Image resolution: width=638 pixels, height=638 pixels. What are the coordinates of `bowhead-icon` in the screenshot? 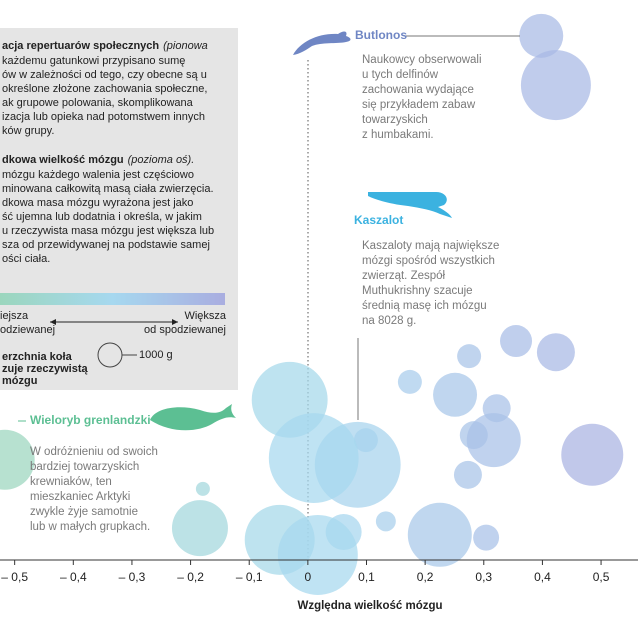 It's located at (193, 417).